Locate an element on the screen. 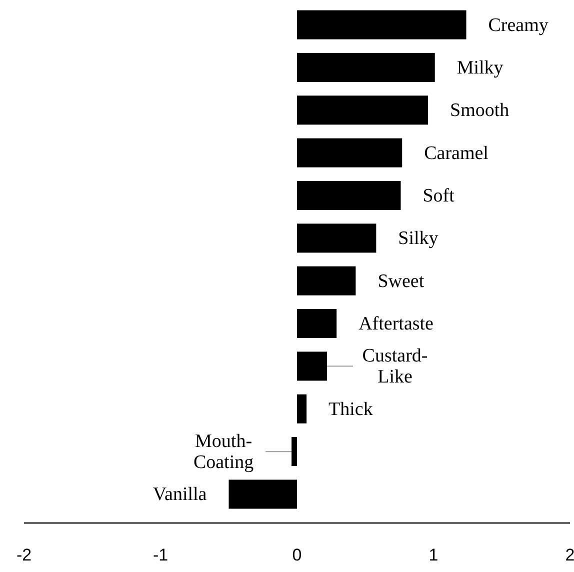 The image size is (574, 572). x-tick-label: 1 is located at coordinates (433, 555).